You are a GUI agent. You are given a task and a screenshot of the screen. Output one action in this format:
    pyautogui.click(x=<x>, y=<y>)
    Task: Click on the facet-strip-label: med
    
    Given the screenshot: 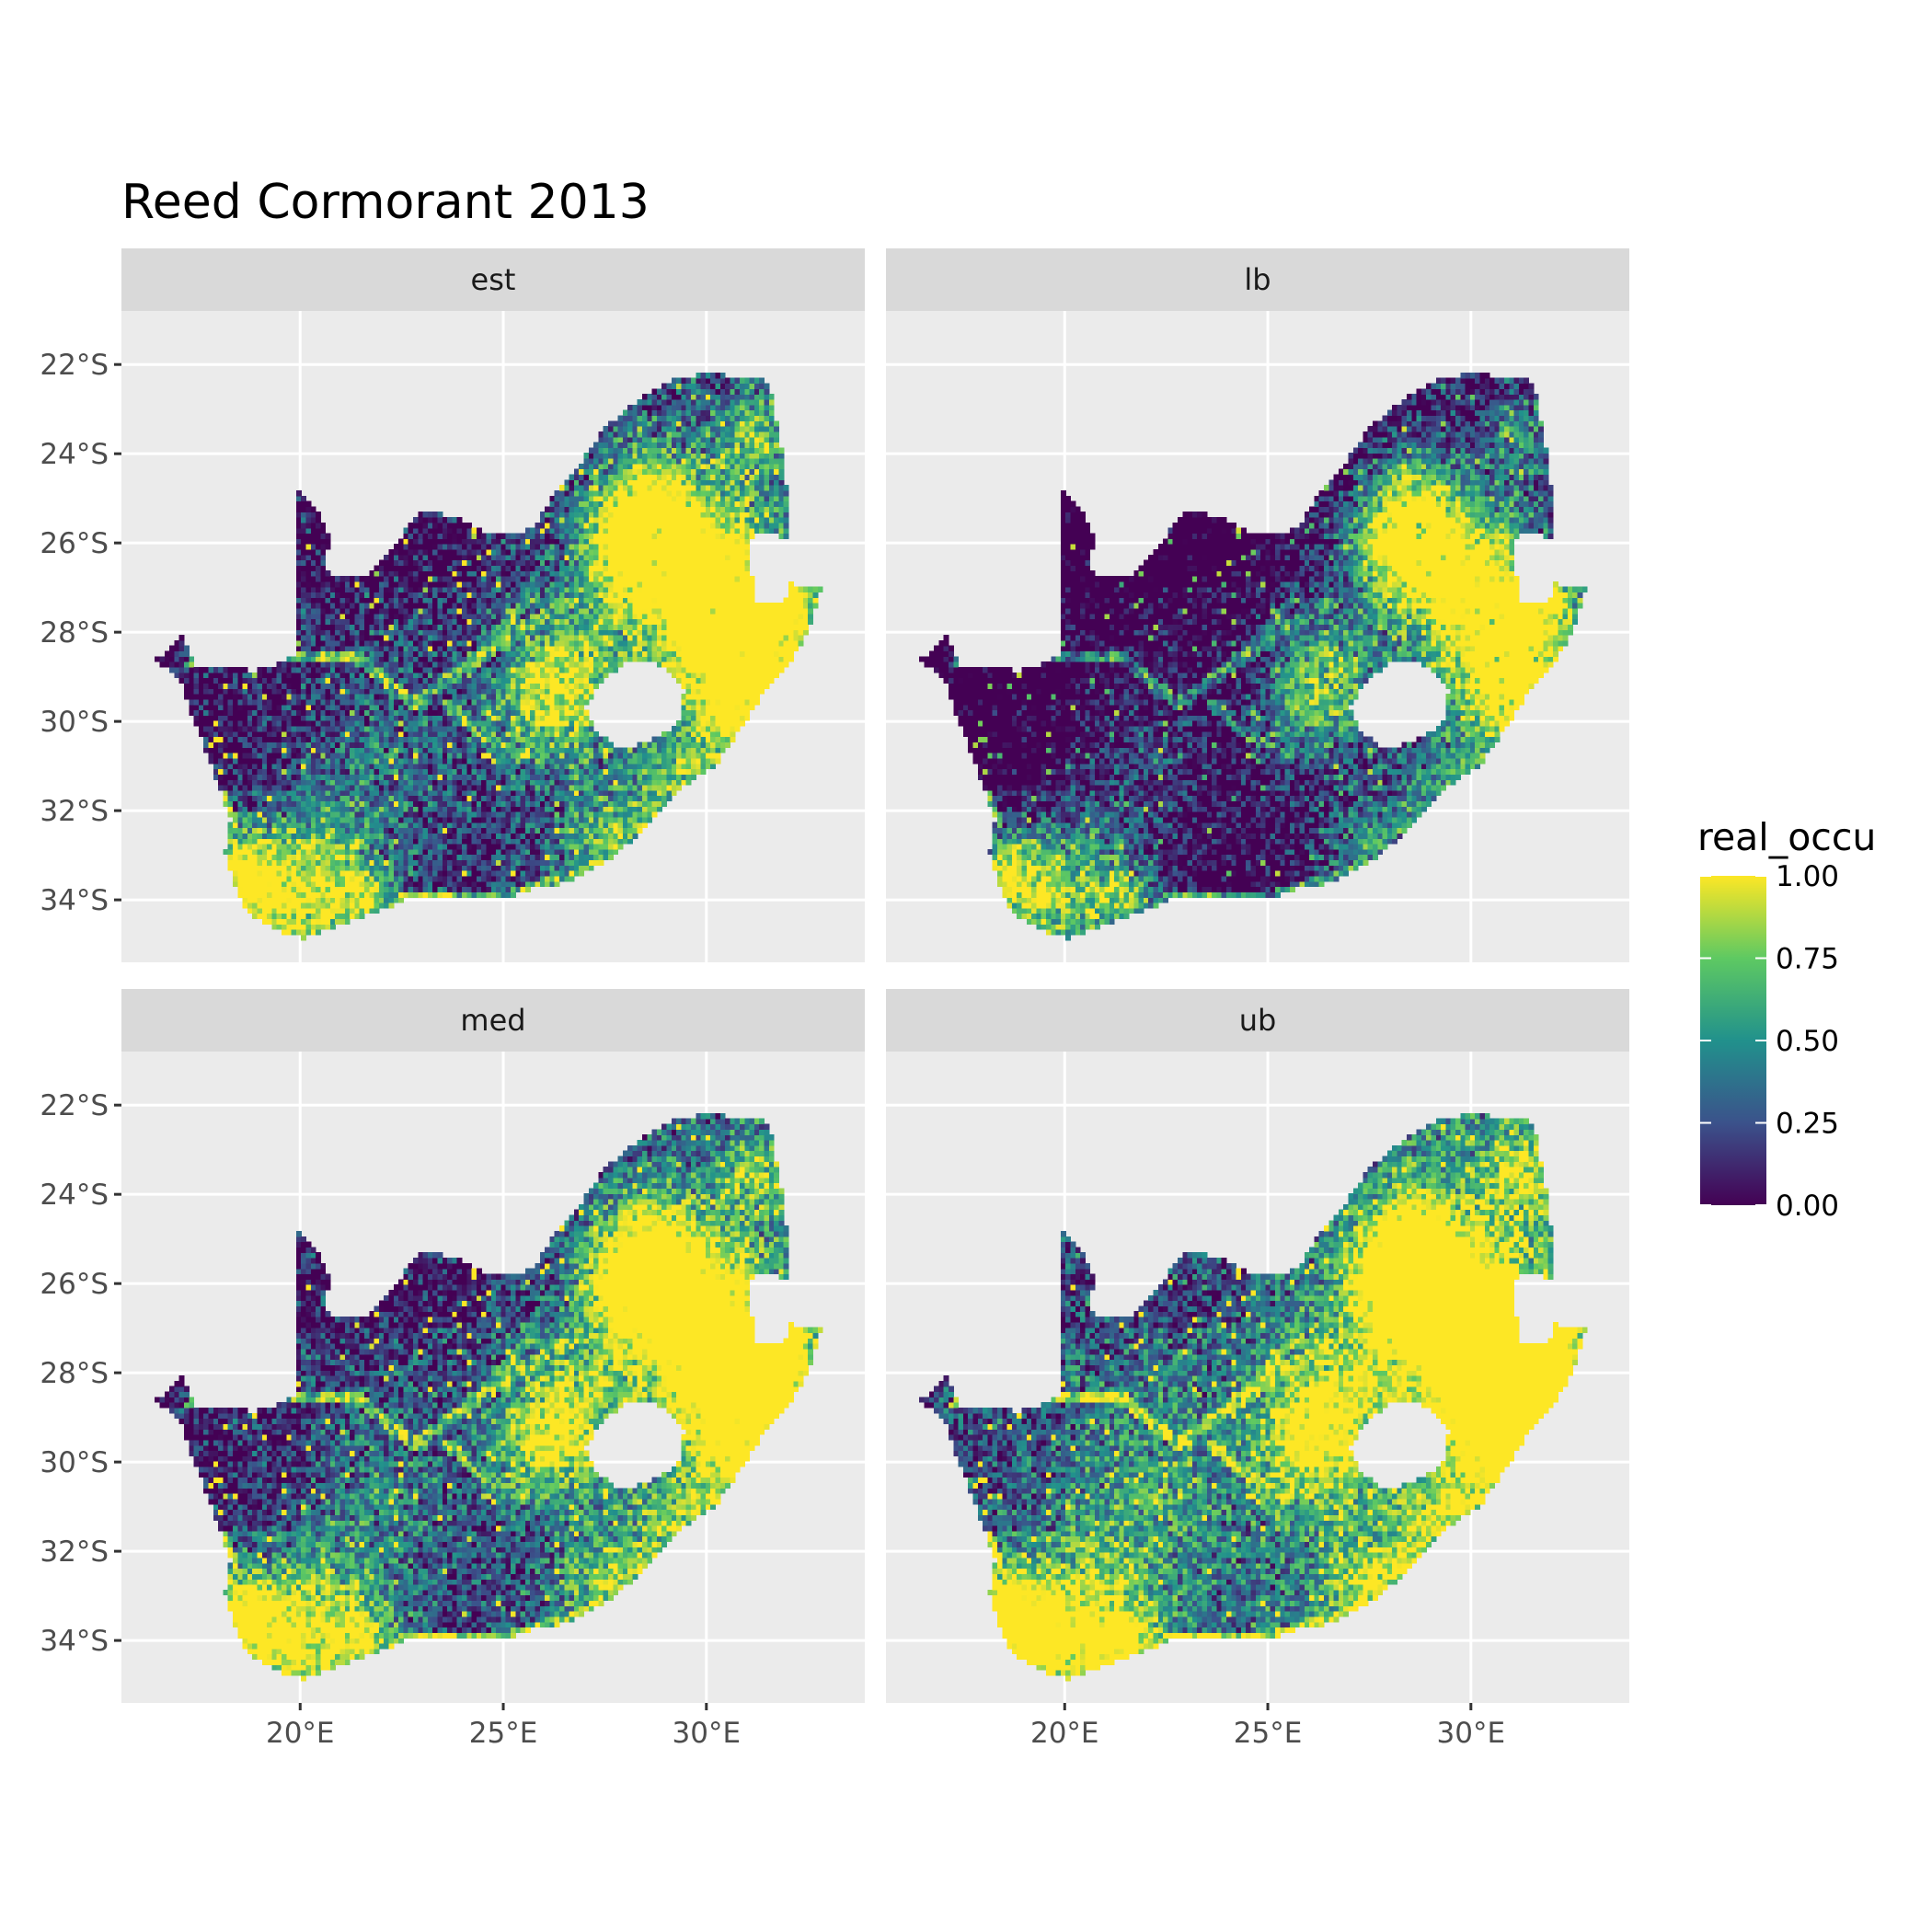 What is the action you would take?
    pyautogui.click(x=493, y=1020)
    